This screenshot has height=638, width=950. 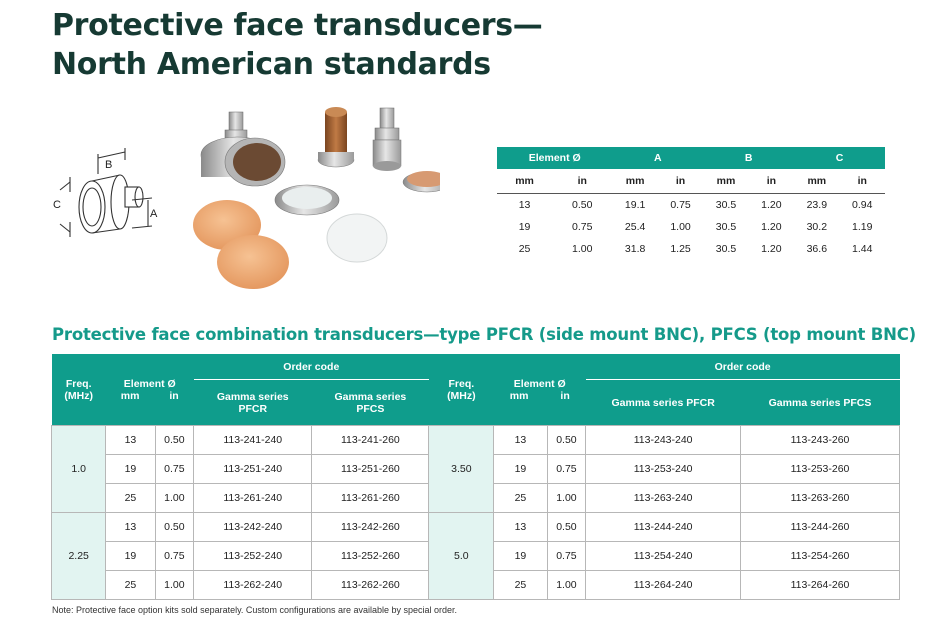 What do you see at coordinates (663, 469) in the screenshot?
I see `order-code-pfcr-cell: 113-253-240` at bounding box center [663, 469].